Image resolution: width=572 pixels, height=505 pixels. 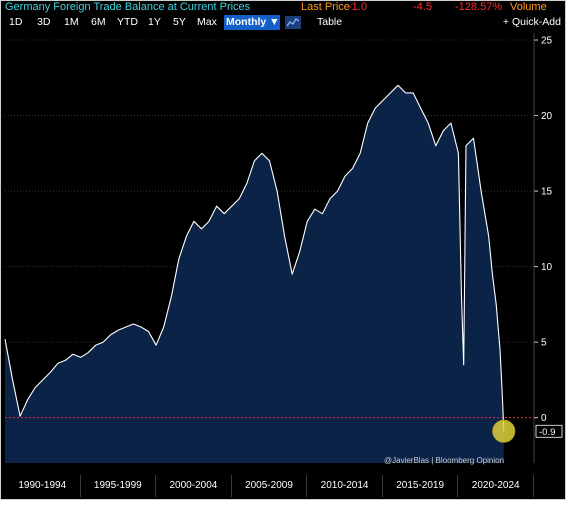 What do you see at coordinates (207, 22) in the screenshot?
I see `range-max-button: Max` at bounding box center [207, 22].